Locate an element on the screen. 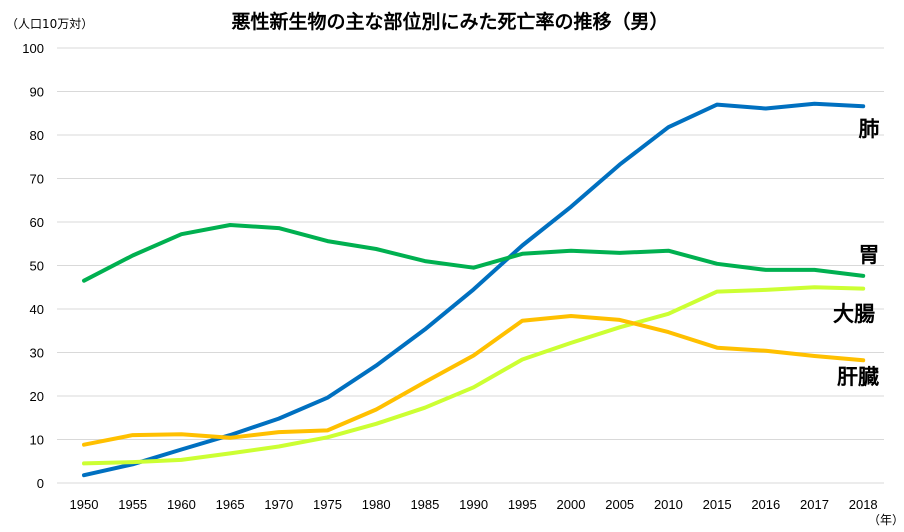  x-tick-label: 1995 is located at coordinates (522, 504).